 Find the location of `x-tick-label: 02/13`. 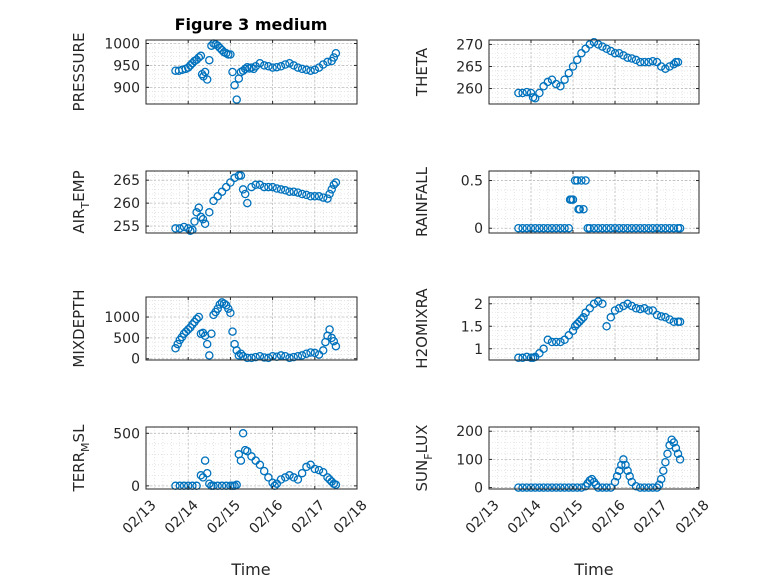

x-tick-label: 02/13 is located at coordinates (140, 517).